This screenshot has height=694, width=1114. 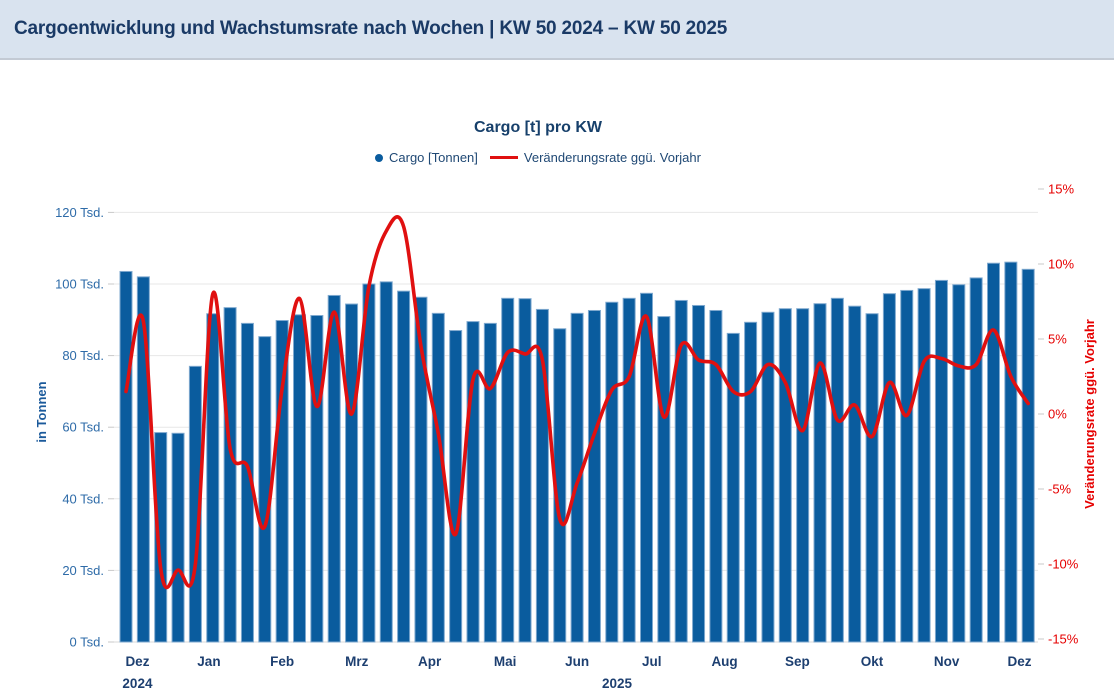 I want to click on right-axis-label: 15%, so click(x=1061, y=189).